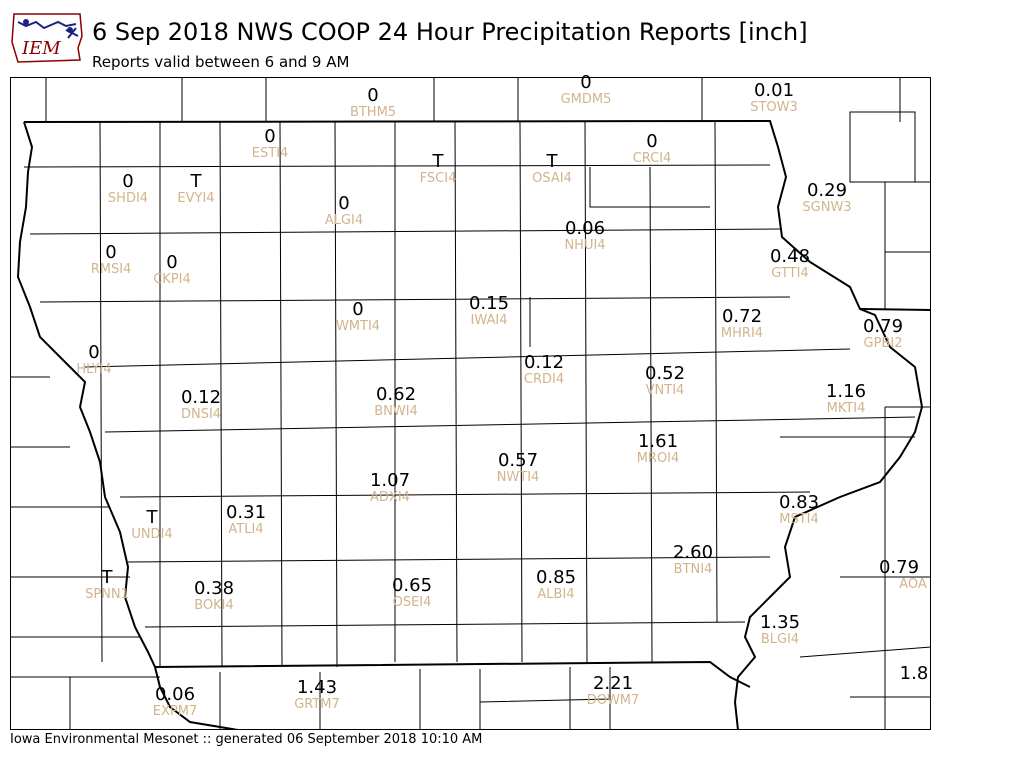 Image resolution: width=1024 pixels, height=768 pixels. What do you see at coordinates (913, 584) in the screenshot?
I see `station-id: AOA` at bounding box center [913, 584].